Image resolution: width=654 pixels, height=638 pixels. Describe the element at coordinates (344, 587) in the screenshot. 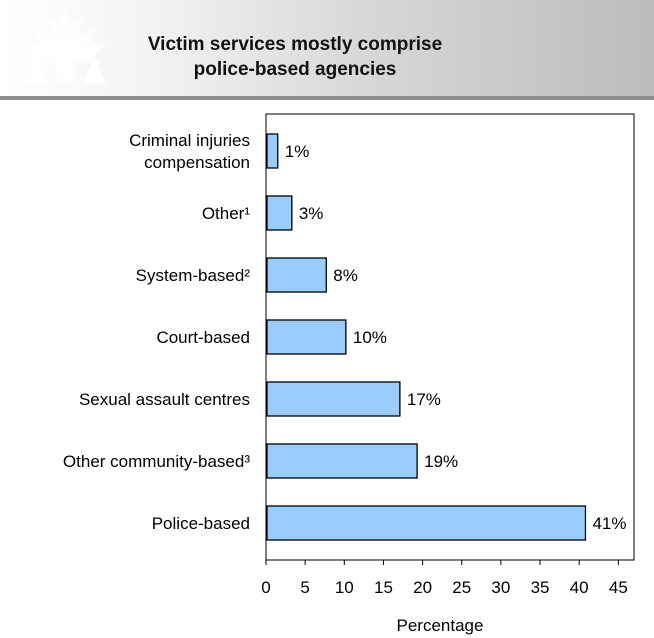

I see `x-tick-label-10: 10` at that location.